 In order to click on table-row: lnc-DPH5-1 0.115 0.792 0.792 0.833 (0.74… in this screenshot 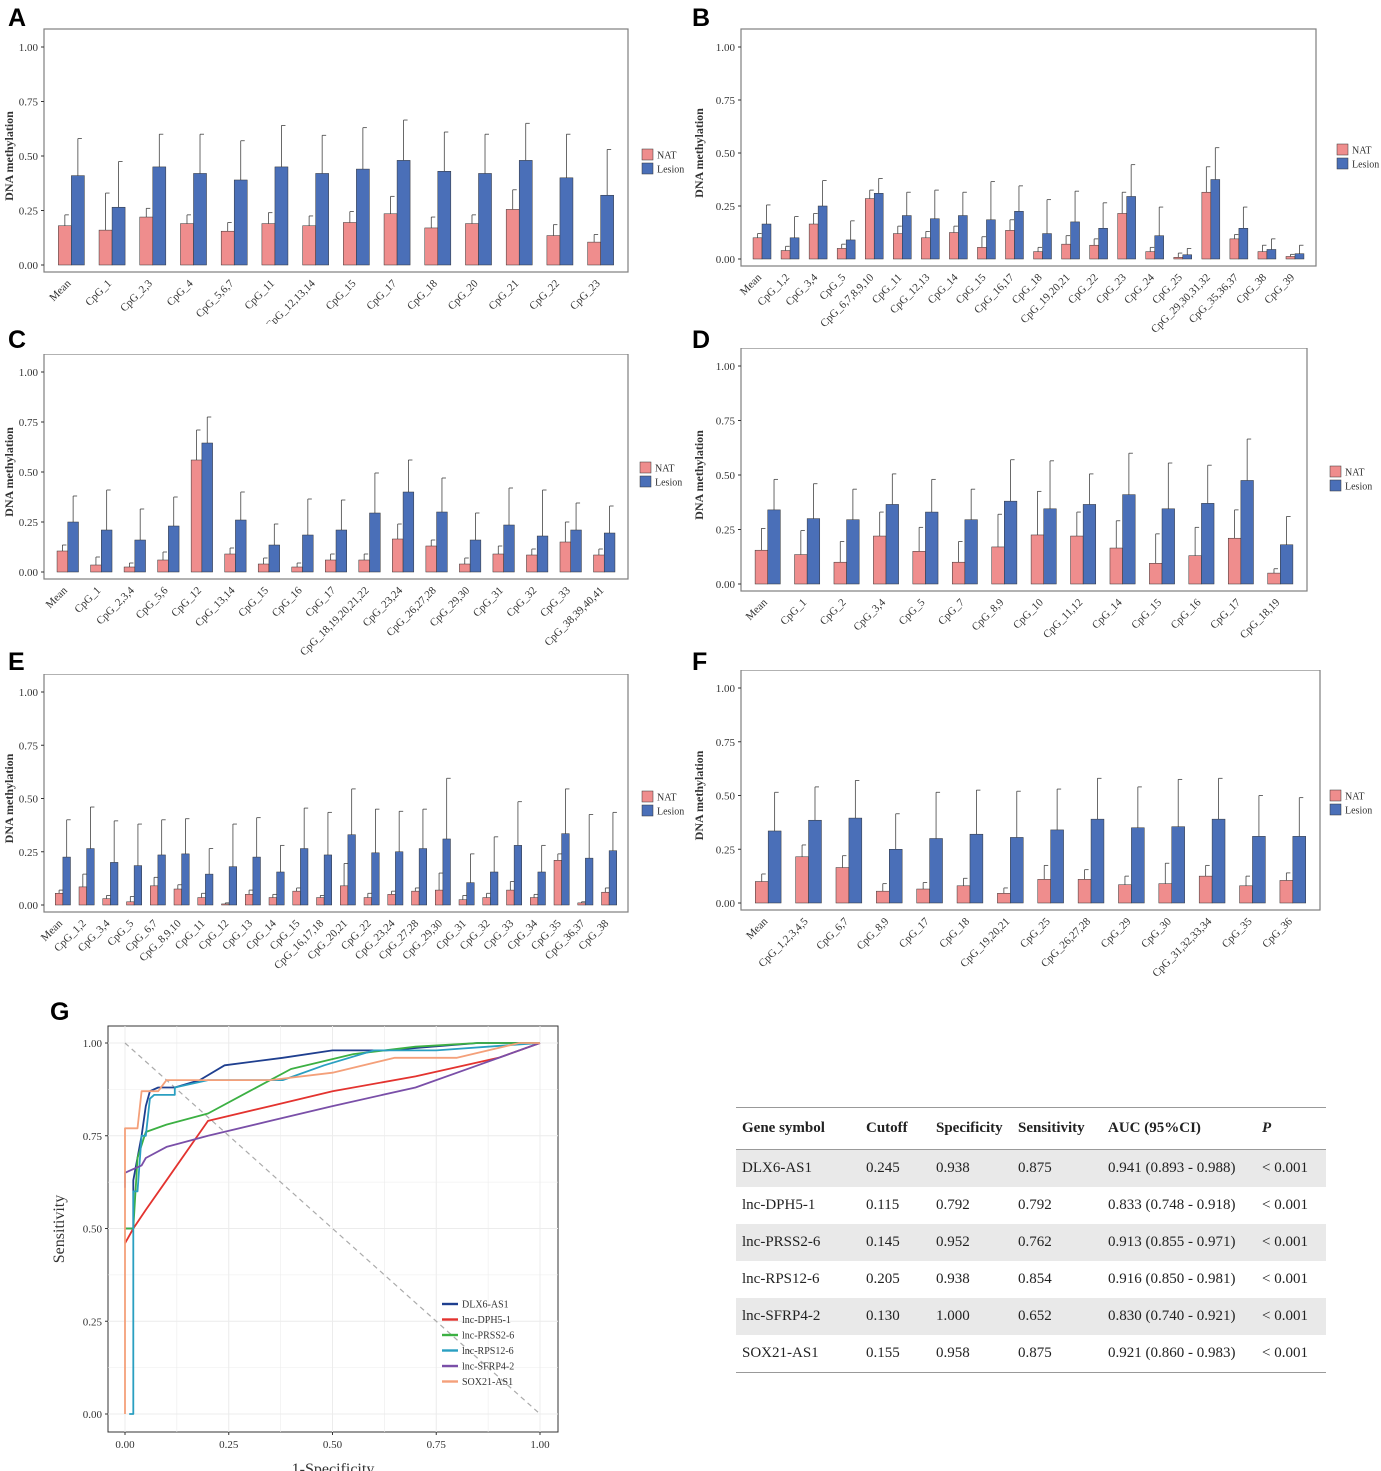, I will do `click(1031, 1205)`.